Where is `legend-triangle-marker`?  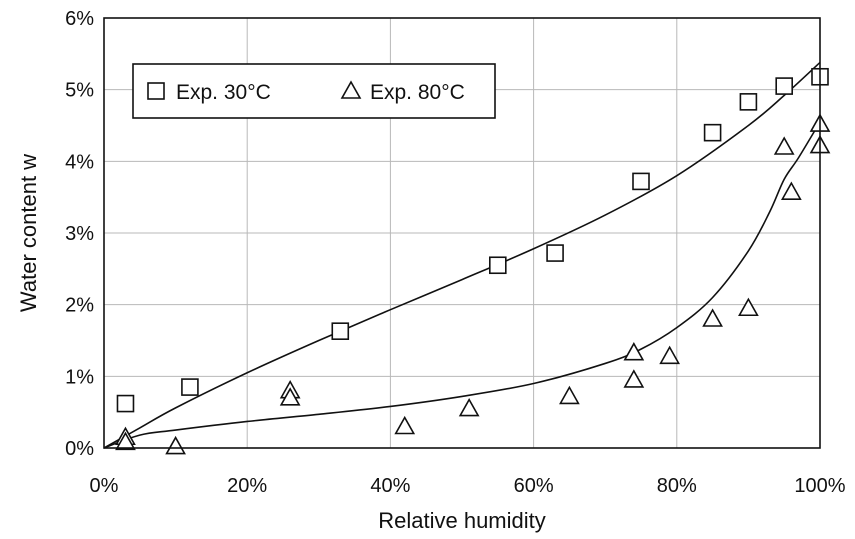 legend-triangle-marker is located at coordinates (351, 89).